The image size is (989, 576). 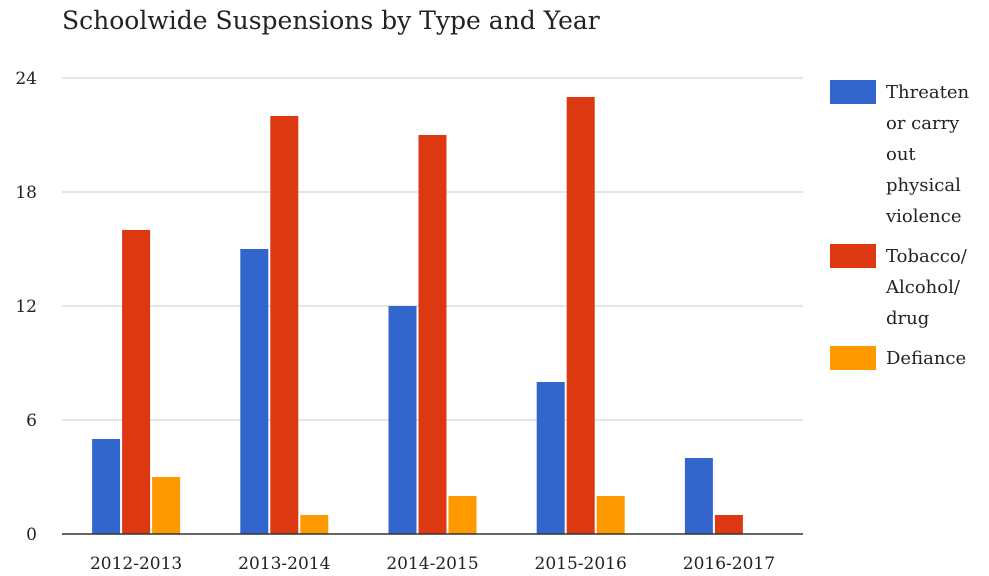 I want to click on legend-label: Defiance, so click(x=926, y=358).